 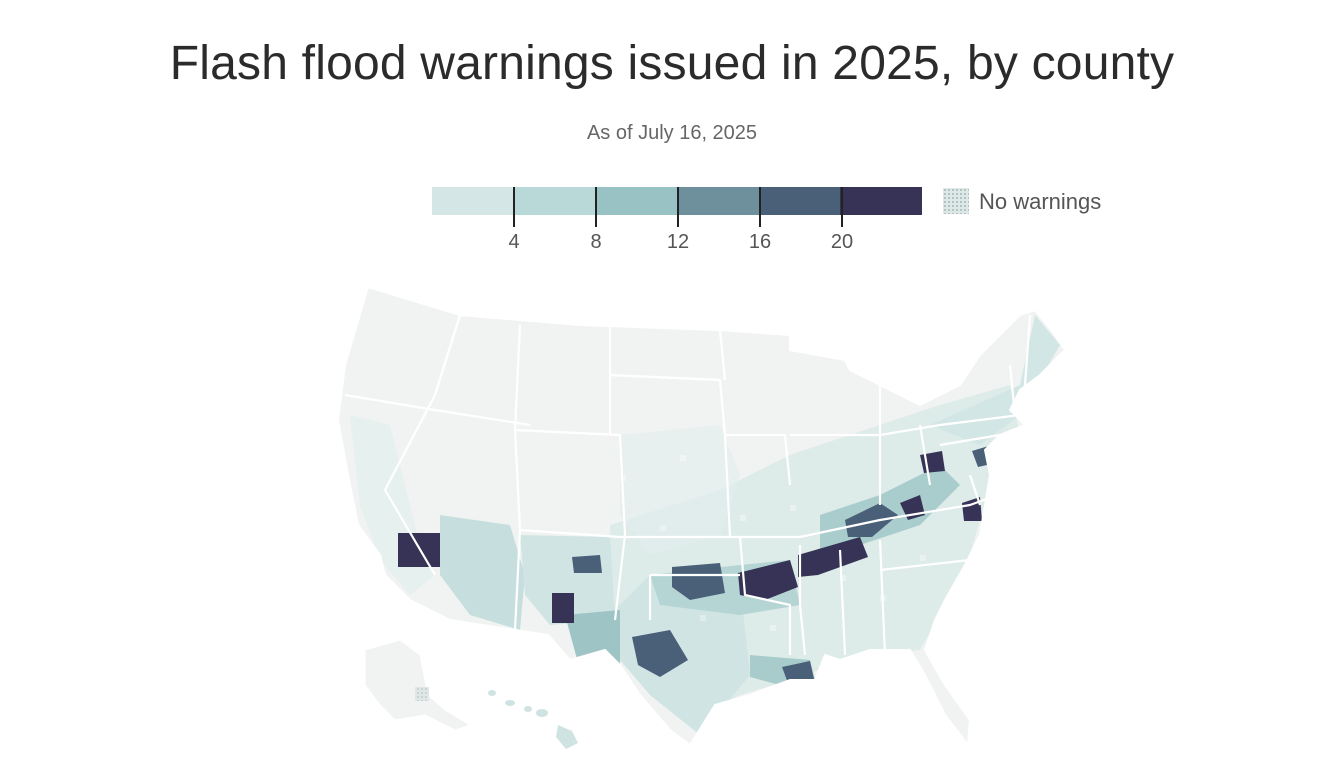 I want to click on hotspot-eastern-kentucky, so click(x=871, y=520).